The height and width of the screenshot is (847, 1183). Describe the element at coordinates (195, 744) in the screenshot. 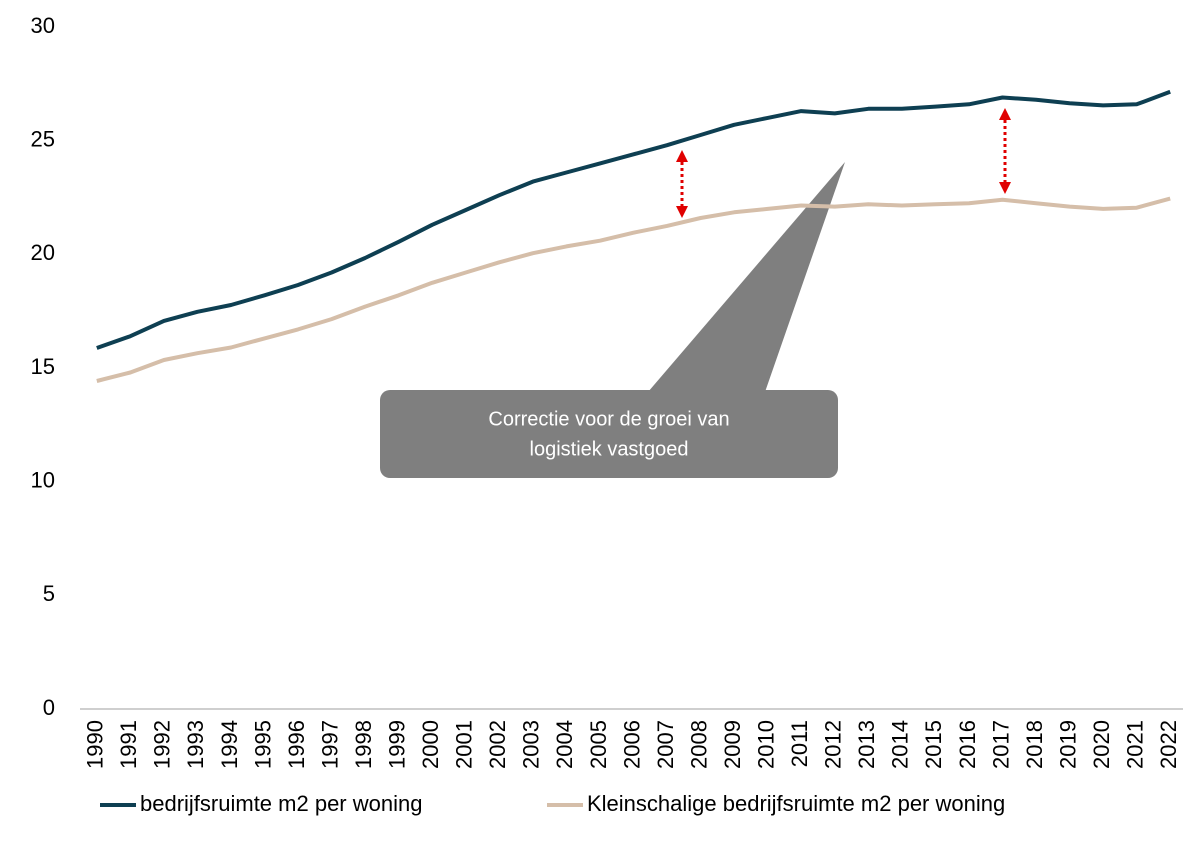

I see `x-tick-label: 1993` at that location.